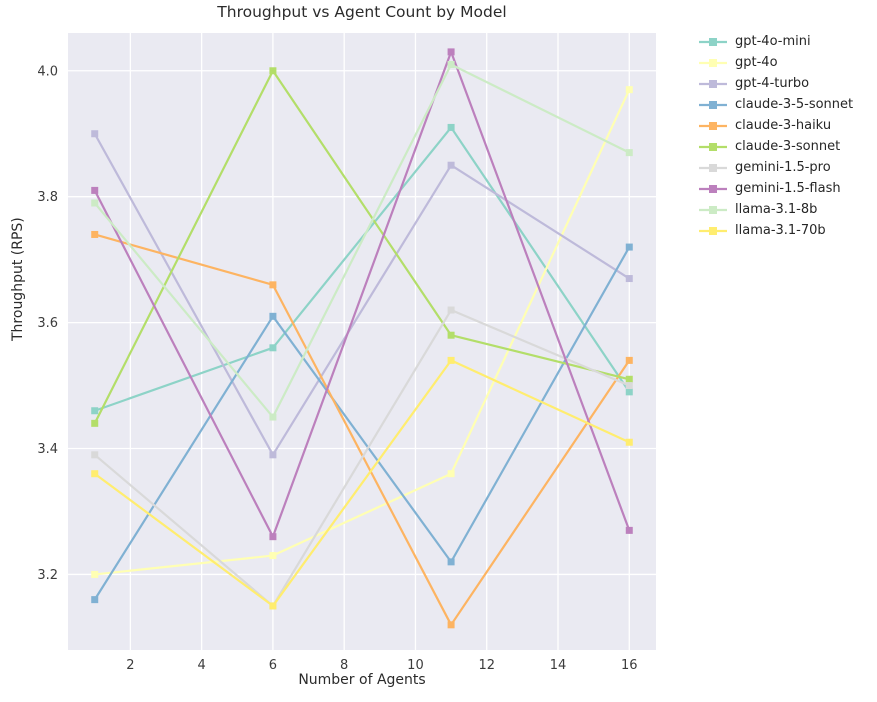 The width and height of the screenshot is (877, 702). I want to click on legend-label: claude-3-sonnet, so click(788, 146).